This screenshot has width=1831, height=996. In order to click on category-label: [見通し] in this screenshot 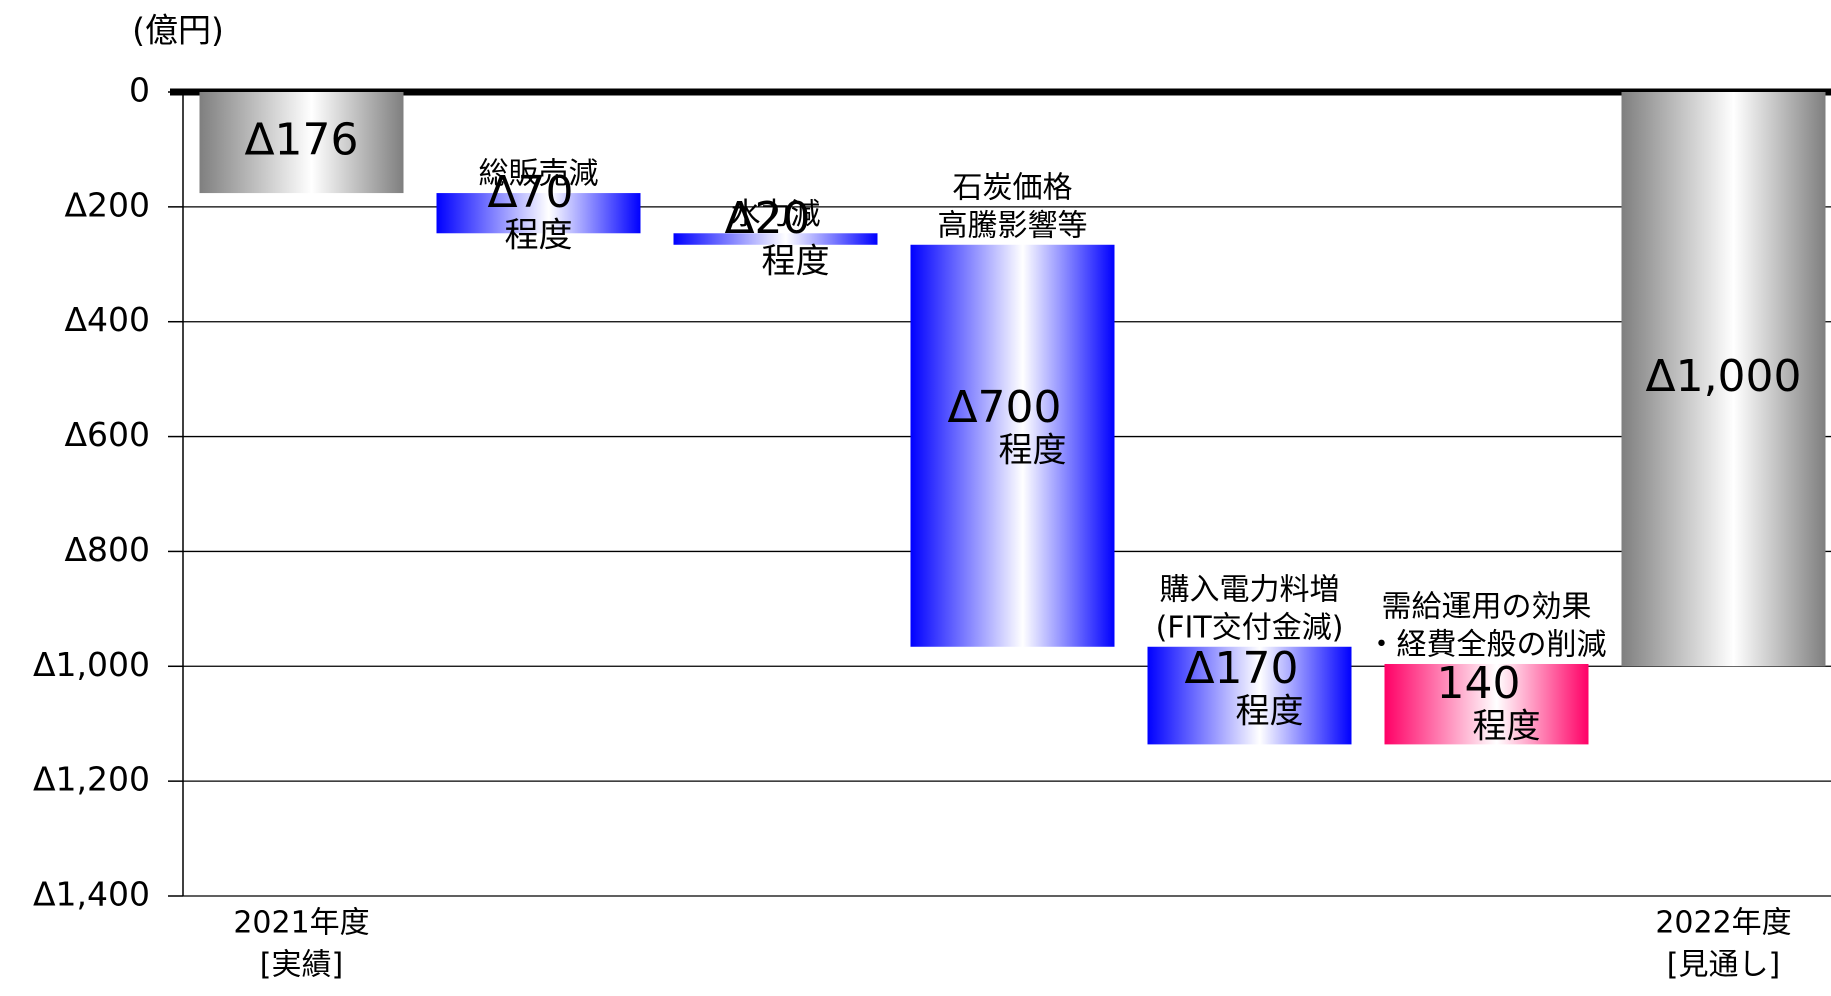, I will do `click(1723, 965)`.